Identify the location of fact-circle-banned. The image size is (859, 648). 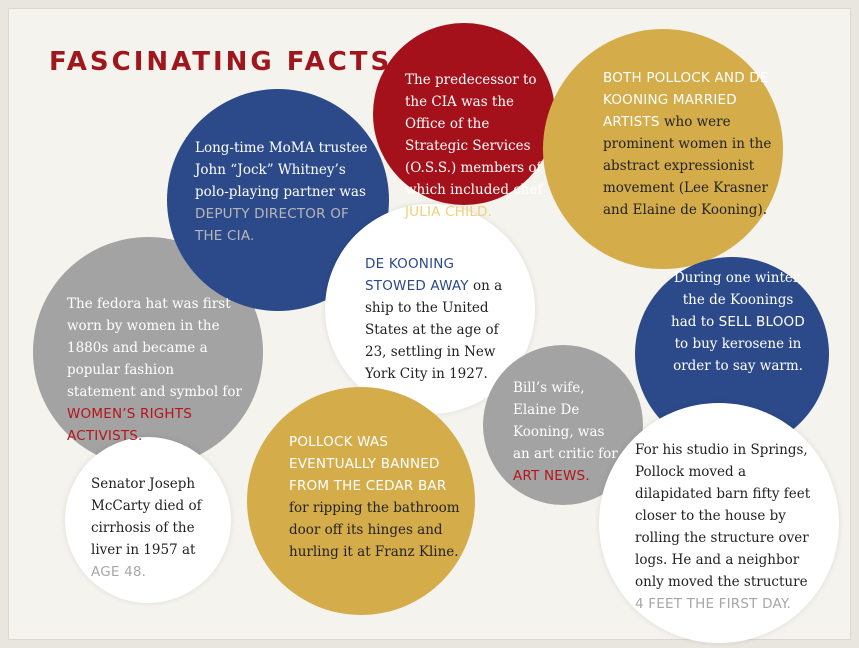
(361, 501).